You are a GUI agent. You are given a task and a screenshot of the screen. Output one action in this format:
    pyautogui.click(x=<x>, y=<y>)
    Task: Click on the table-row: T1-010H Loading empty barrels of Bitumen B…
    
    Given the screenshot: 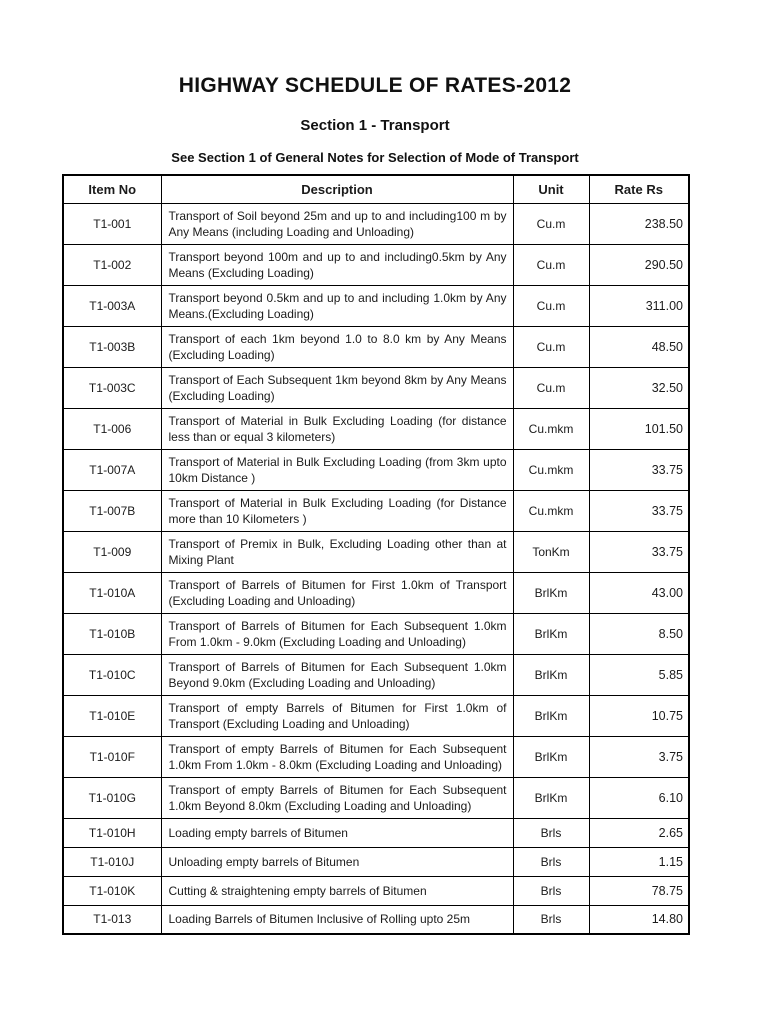 What is the action you would take?
    pyautogui.click(x=376, y=832)
    